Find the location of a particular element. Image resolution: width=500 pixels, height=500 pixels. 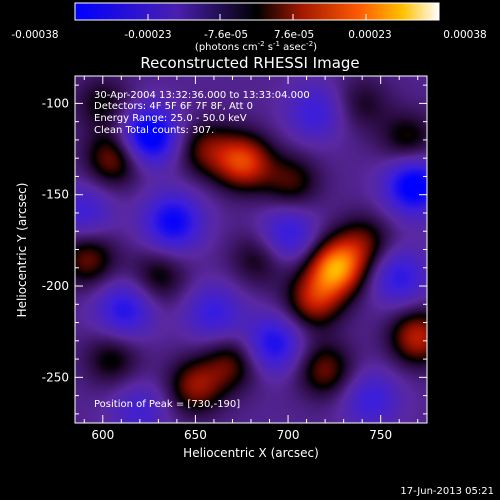

colorbar-tick-label: -0.00023 is located at coordinates (147, 35).